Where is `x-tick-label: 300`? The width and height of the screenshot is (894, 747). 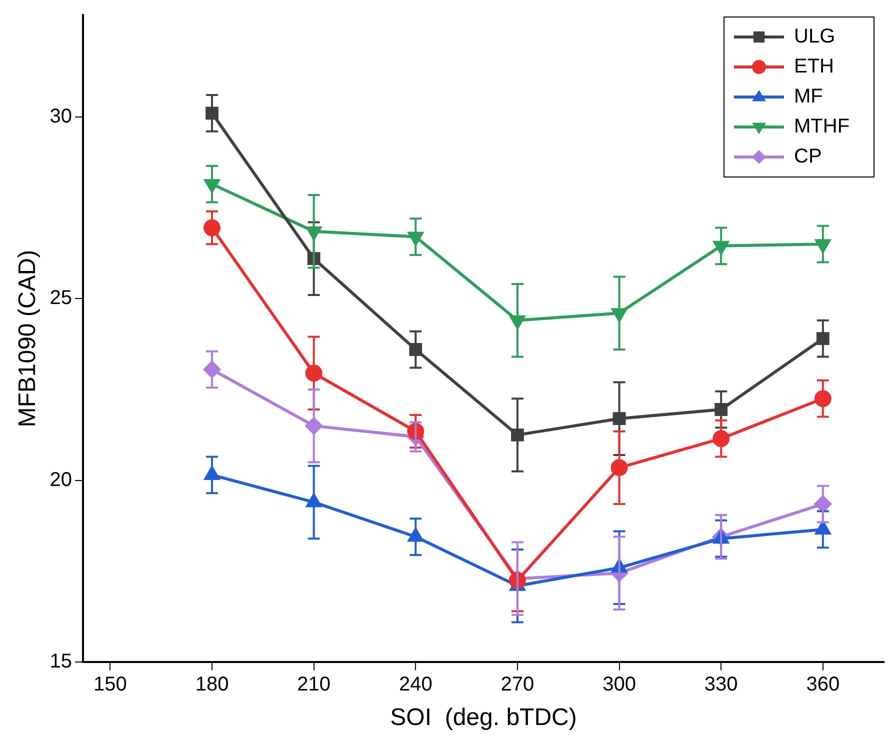
x-tick-label: 300 is located at coordinates (619, 685).